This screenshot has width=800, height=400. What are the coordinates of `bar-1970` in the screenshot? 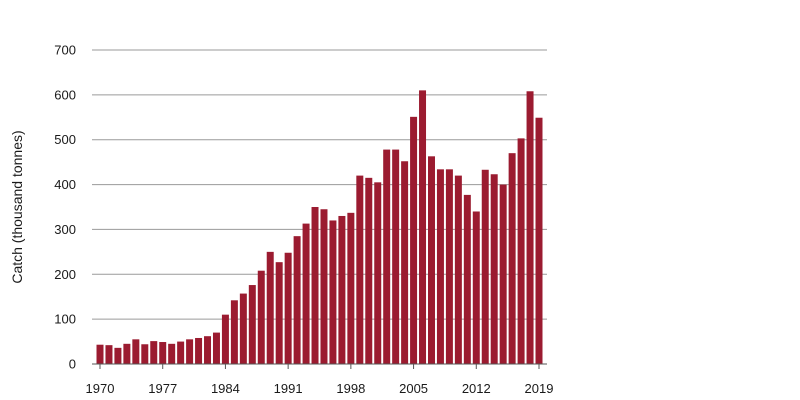 It's located at (100, 354).